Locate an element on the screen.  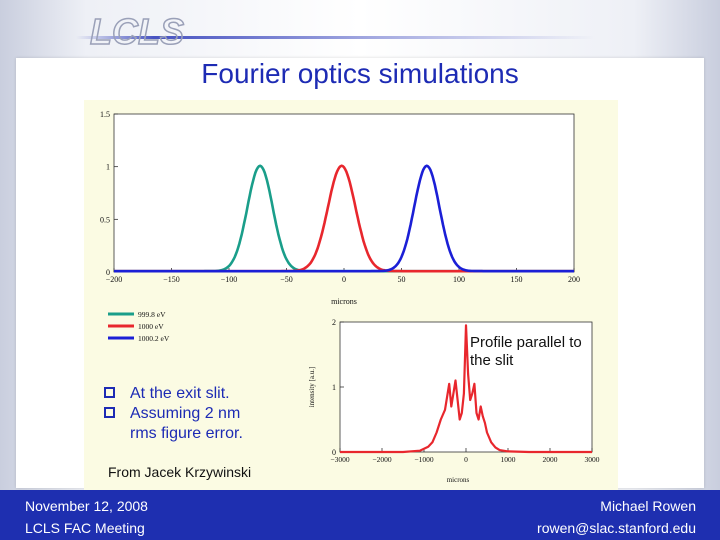
bottom-chart-x-tick-label: 1000 is located at coordinates (508, 459).